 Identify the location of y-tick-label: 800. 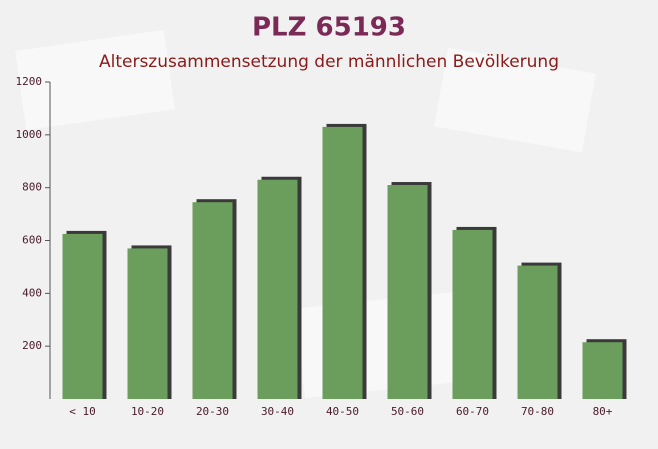
(32, 187).